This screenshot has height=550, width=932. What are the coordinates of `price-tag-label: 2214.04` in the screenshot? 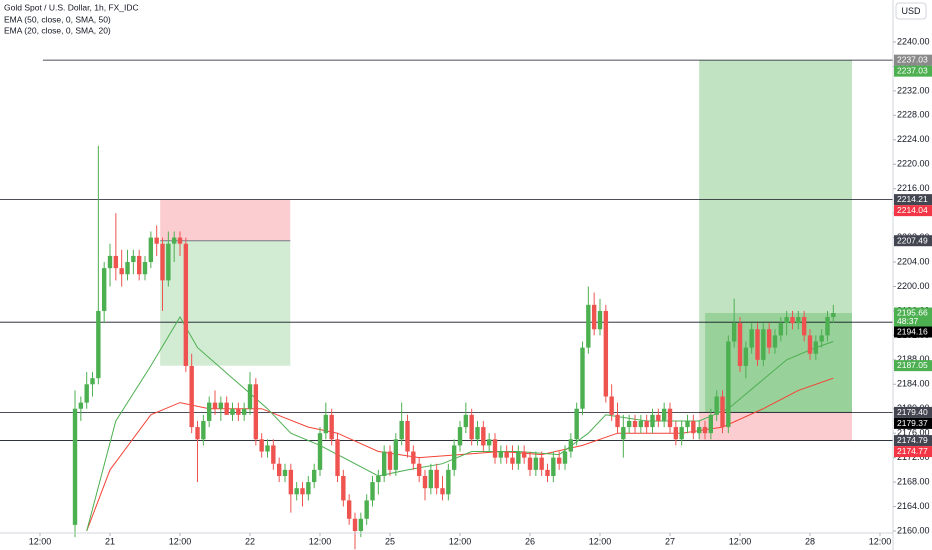 It's located at (912, 210).